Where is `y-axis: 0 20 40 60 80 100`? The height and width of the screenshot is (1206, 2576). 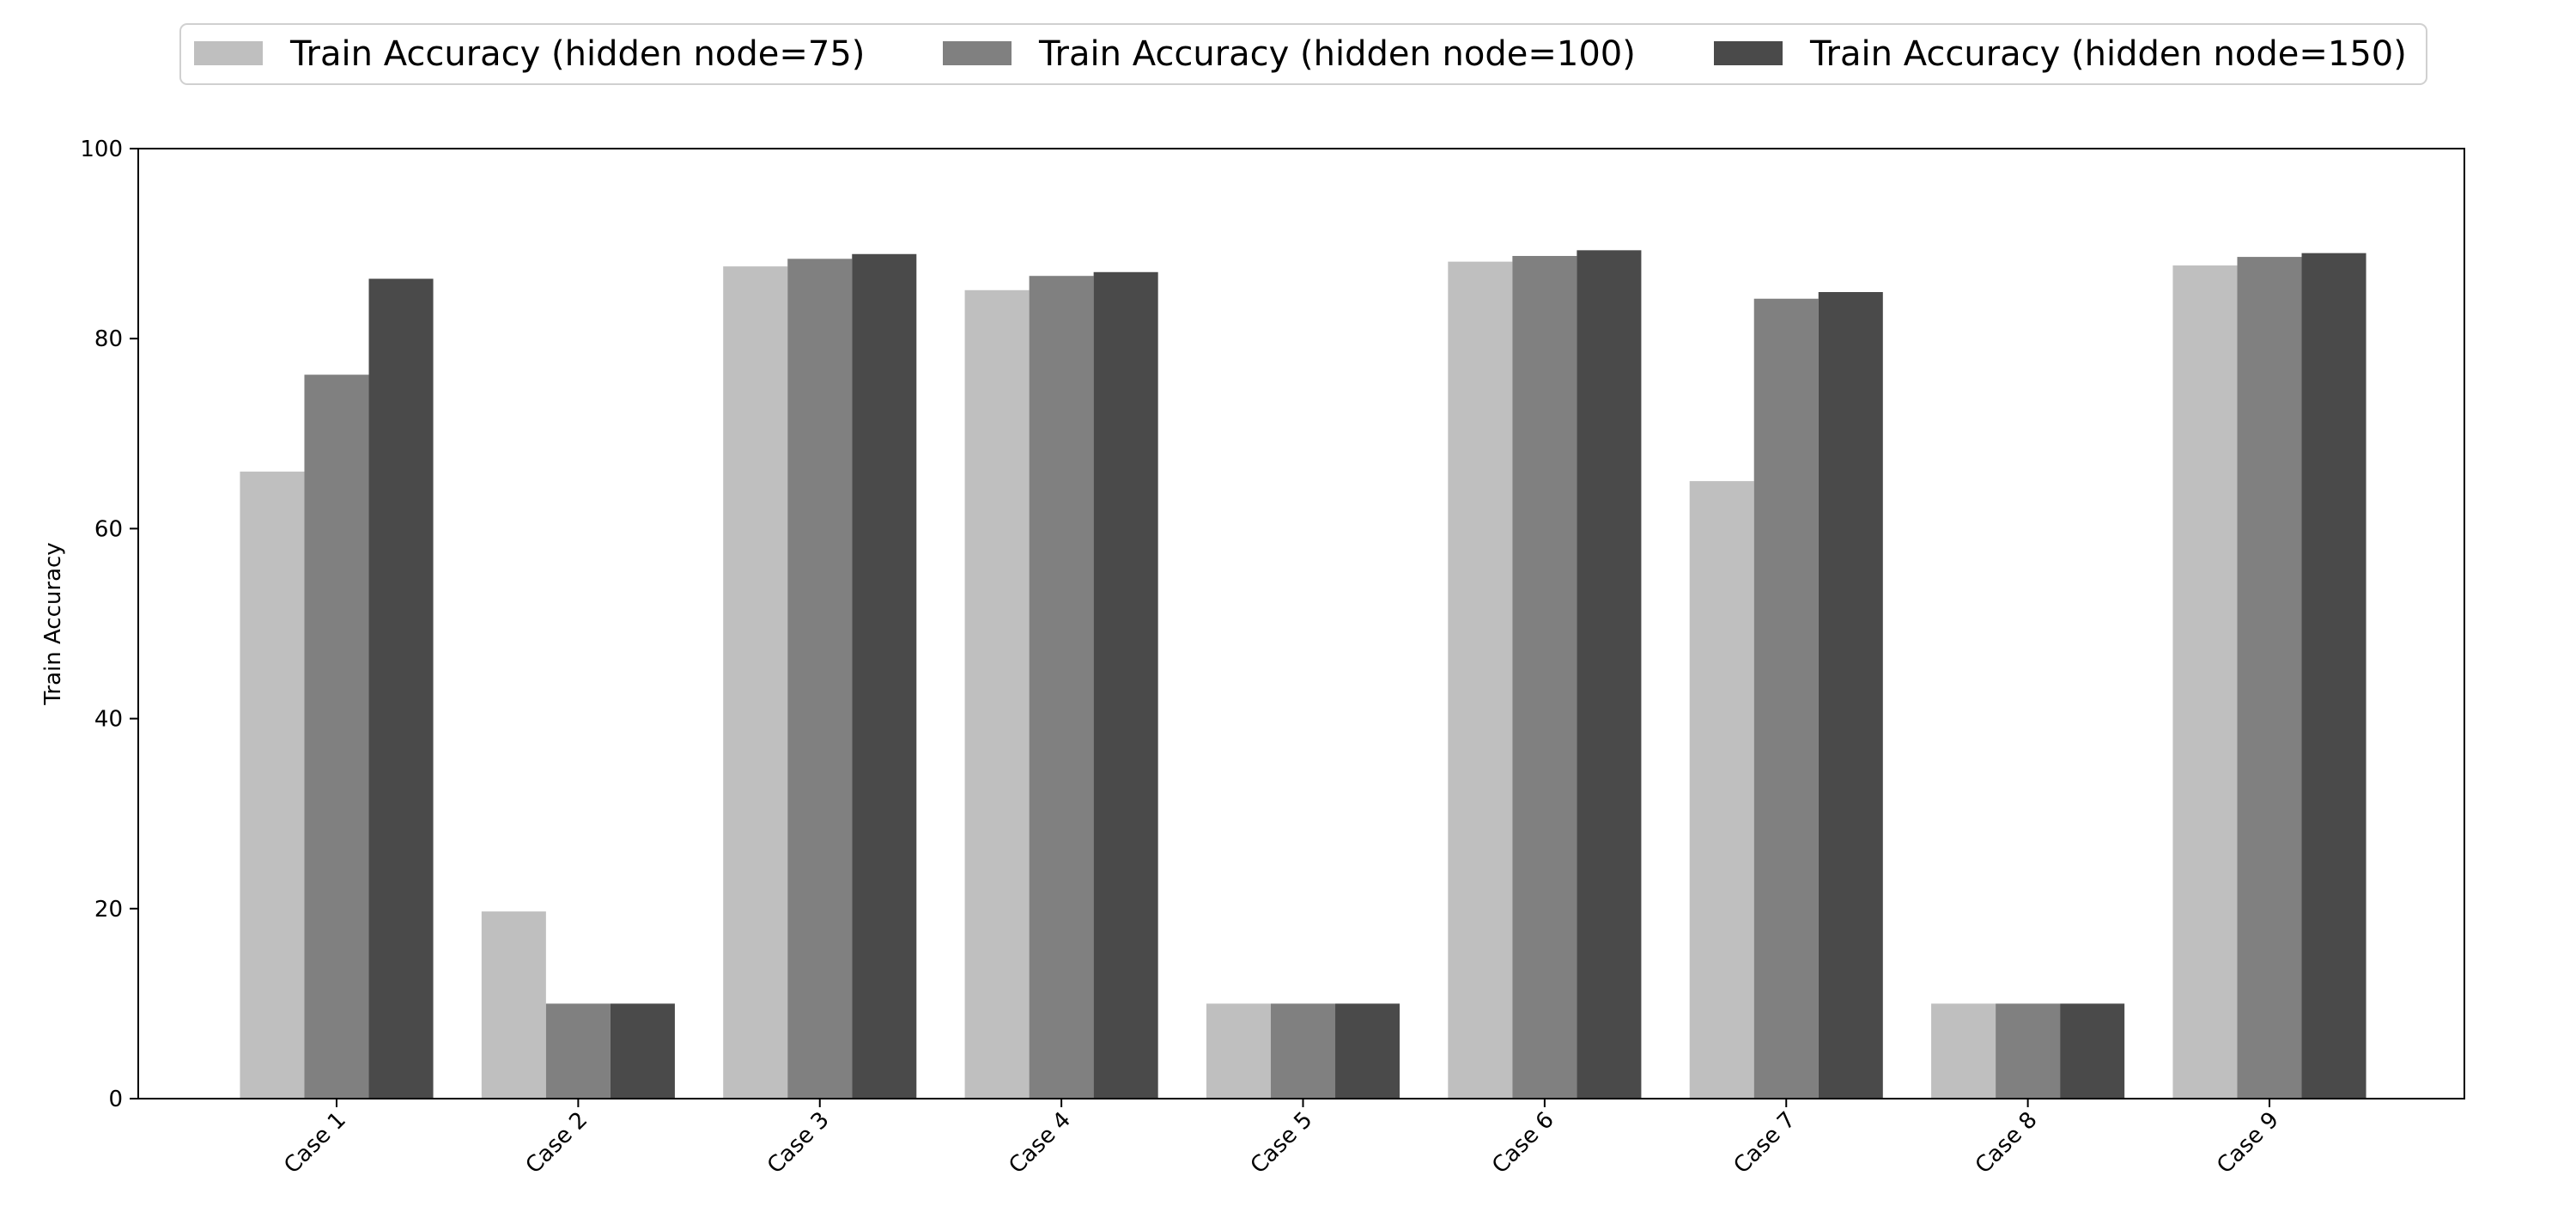 y-axis: 0 20 40 60 80 100 is located at coordinates (109, 624).